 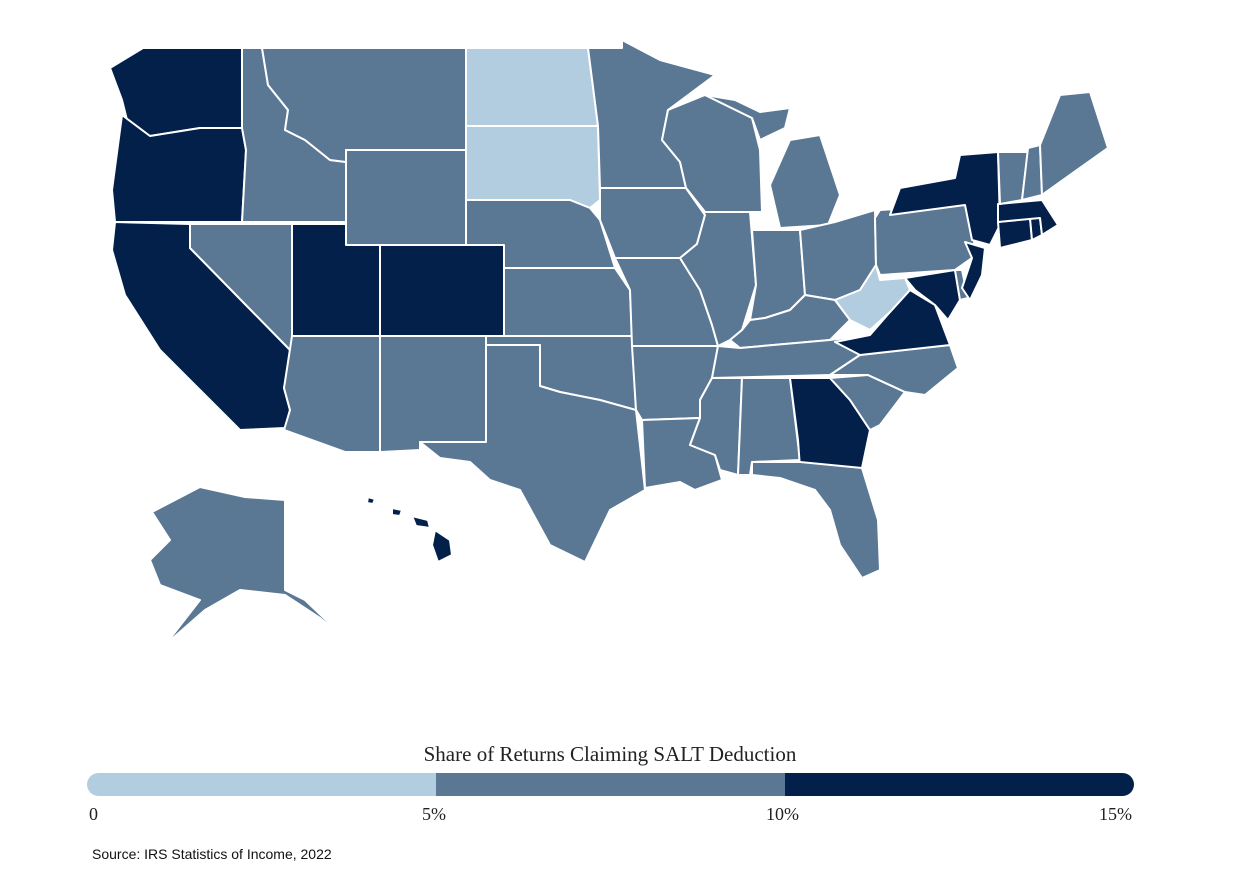 I want to click on state-HI-oahu, so click(x=397, y=512).